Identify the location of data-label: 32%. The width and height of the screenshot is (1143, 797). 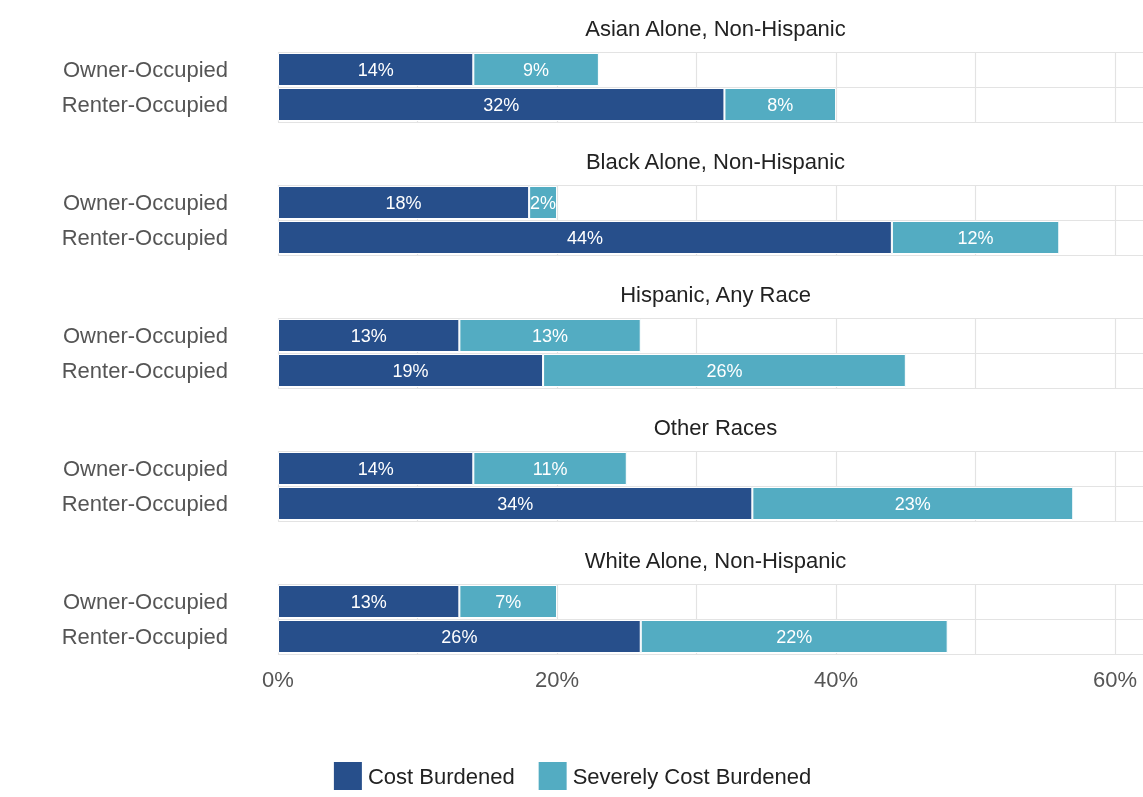
(501, 104).